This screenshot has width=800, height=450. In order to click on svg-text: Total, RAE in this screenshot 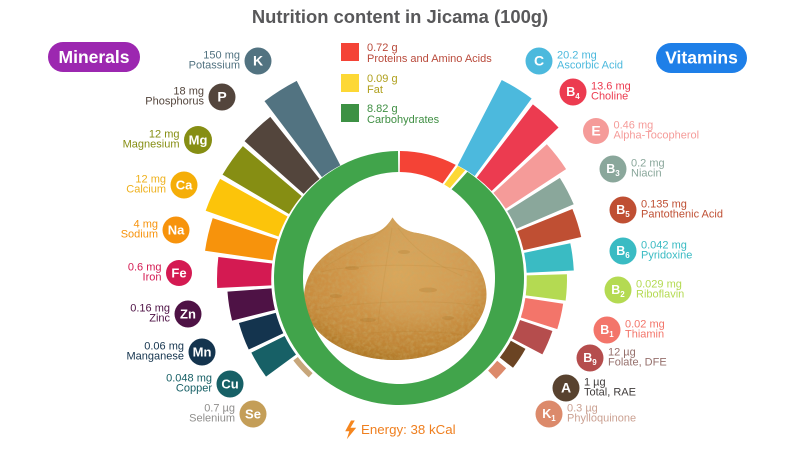, I will do `click(610, 393)`.